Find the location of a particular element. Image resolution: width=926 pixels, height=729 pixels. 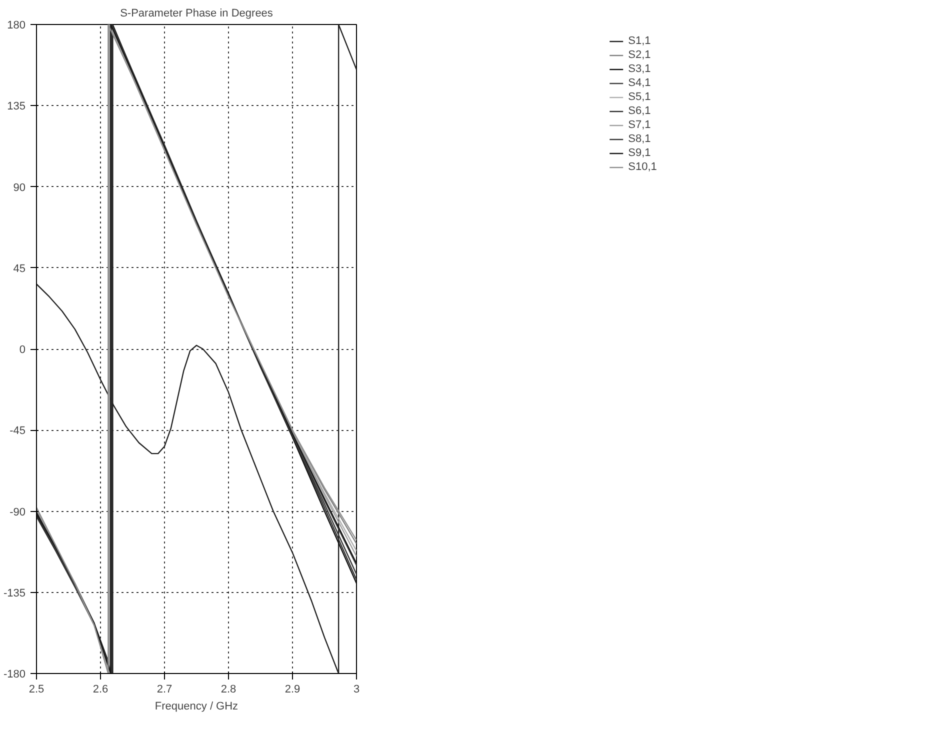

y-tick-label: 135 is located at coordinates (16, 106).